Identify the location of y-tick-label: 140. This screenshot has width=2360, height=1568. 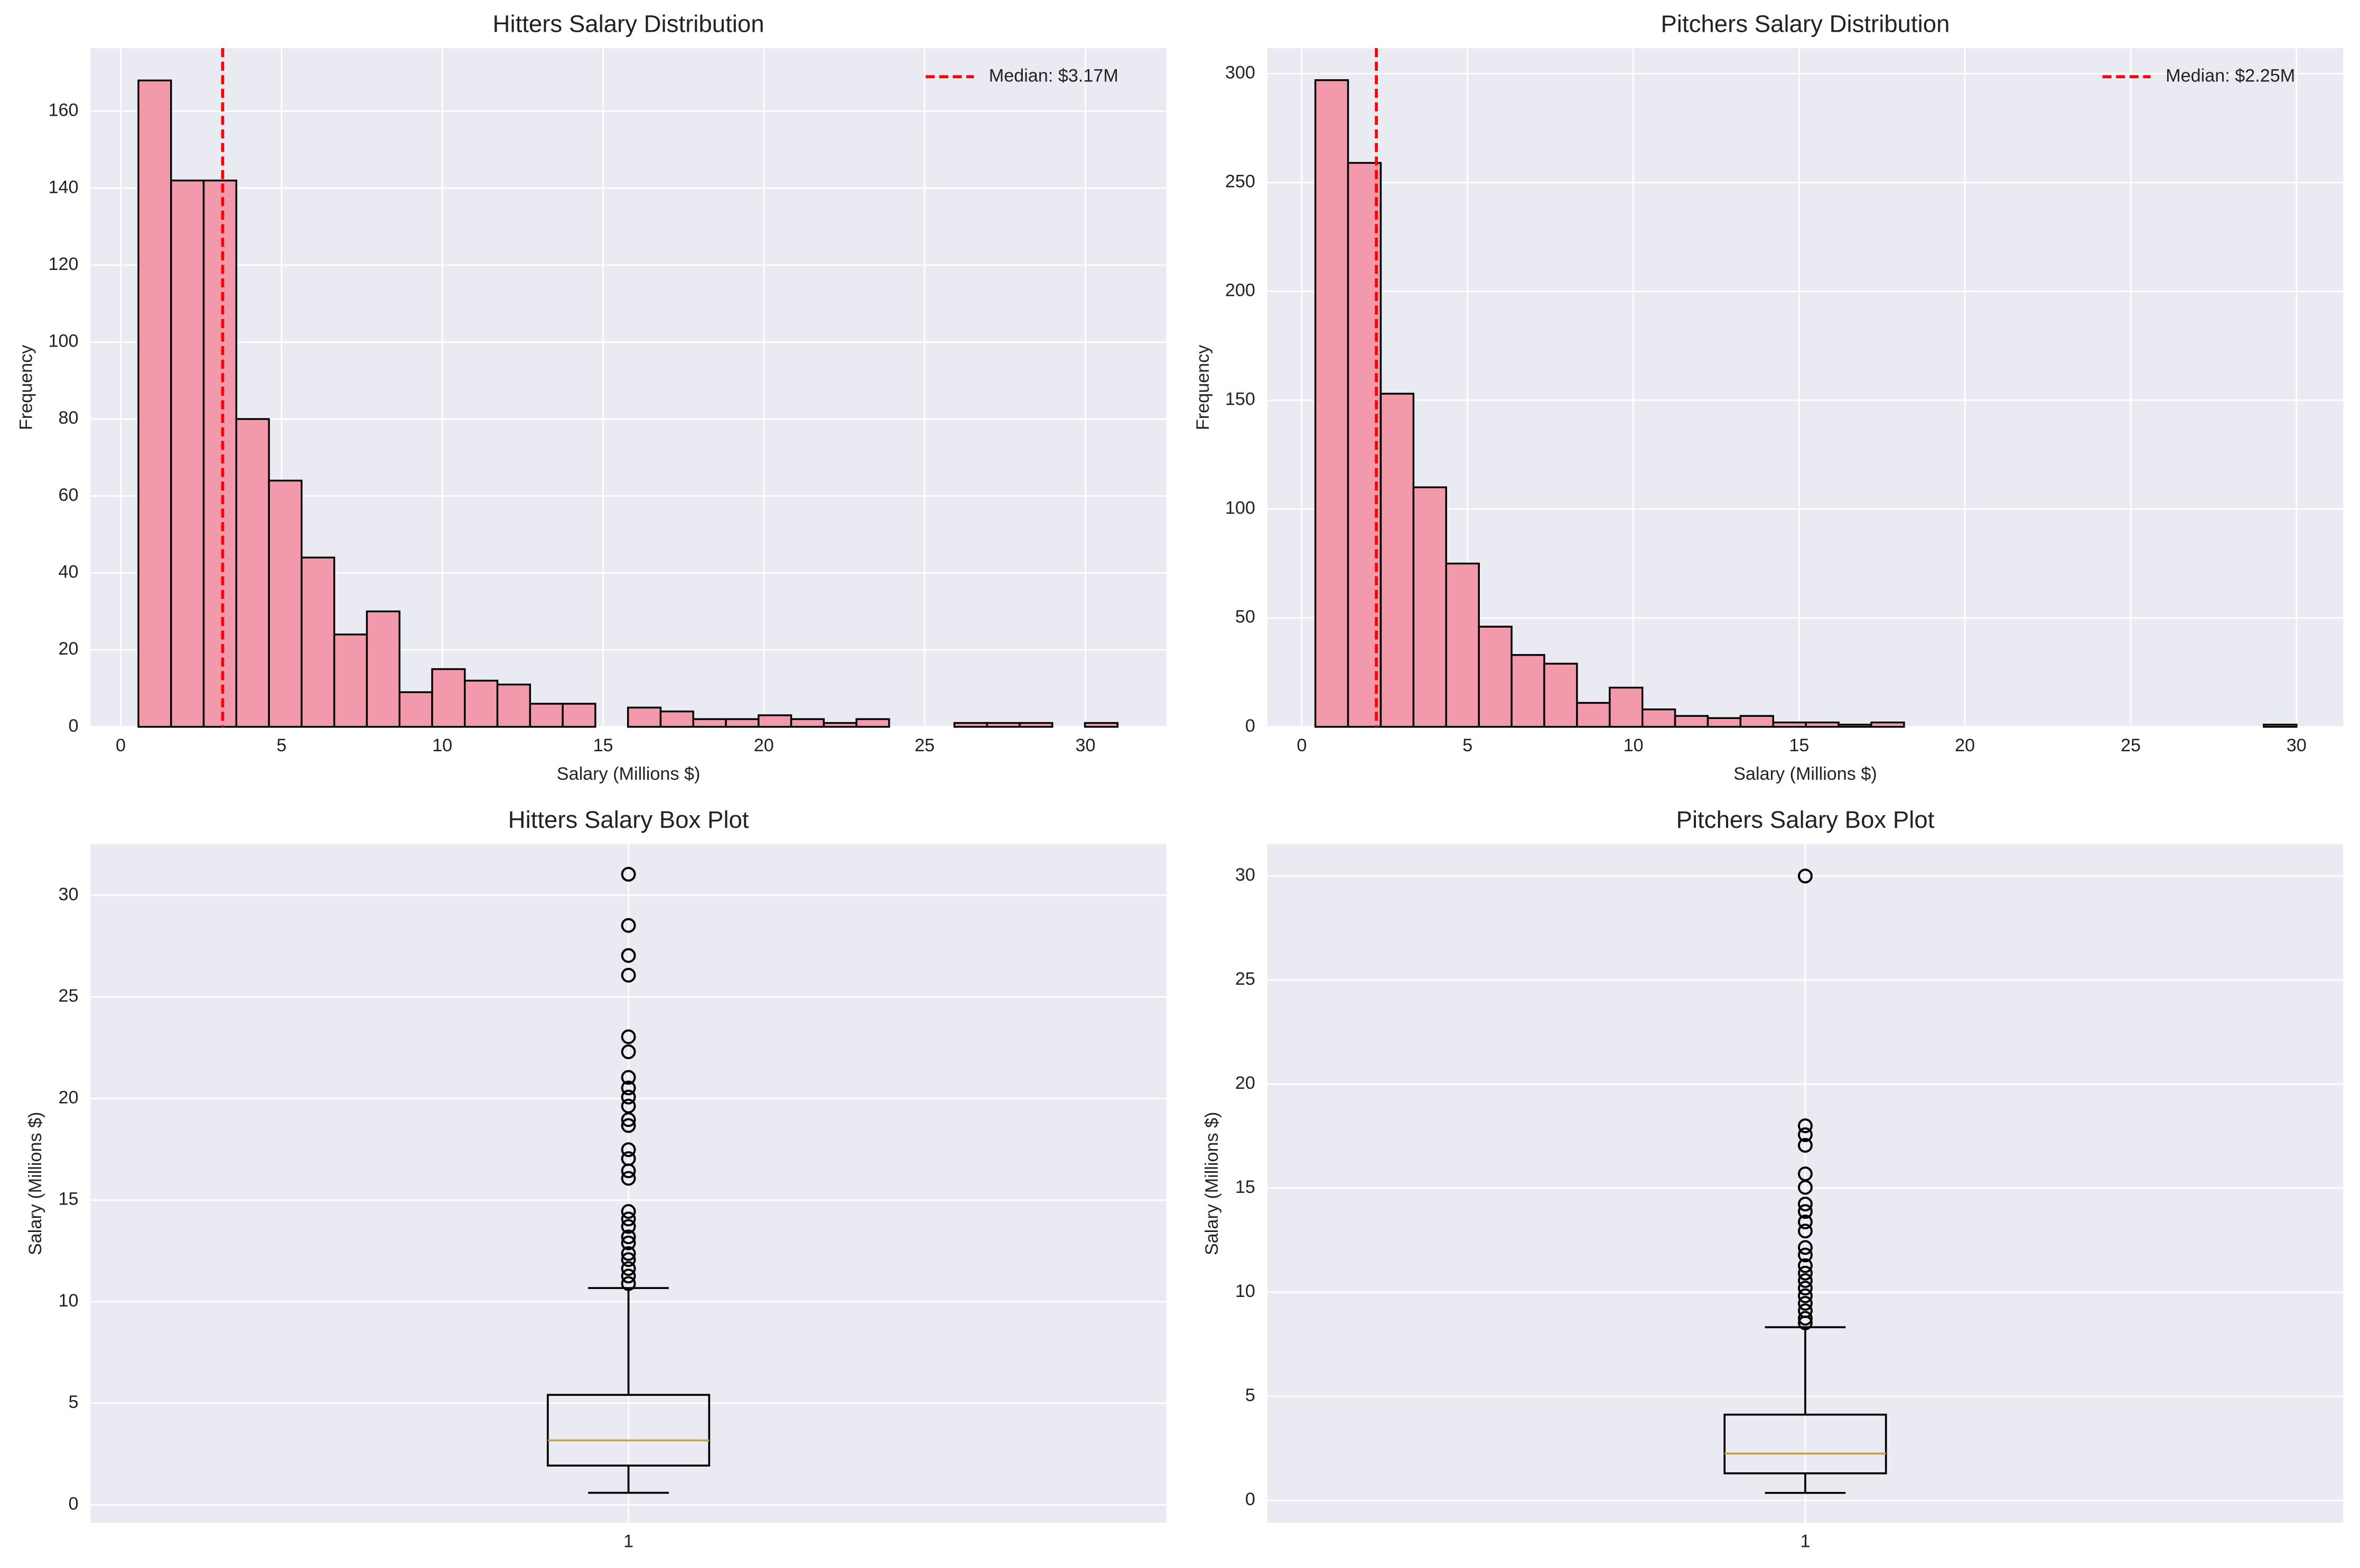
(63, 187).